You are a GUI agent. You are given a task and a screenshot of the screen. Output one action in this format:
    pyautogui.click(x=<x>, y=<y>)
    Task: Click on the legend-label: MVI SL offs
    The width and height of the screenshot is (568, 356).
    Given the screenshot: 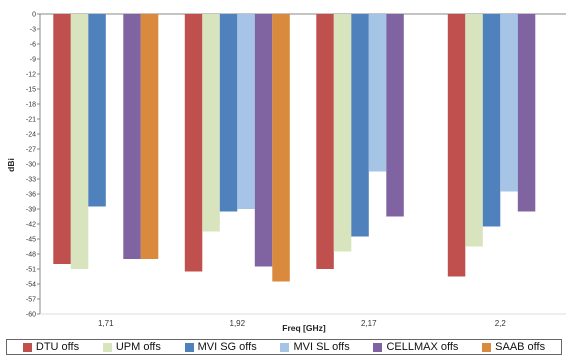 What is the action you would take?
    pyautogui.click(x=321, y=347)
    